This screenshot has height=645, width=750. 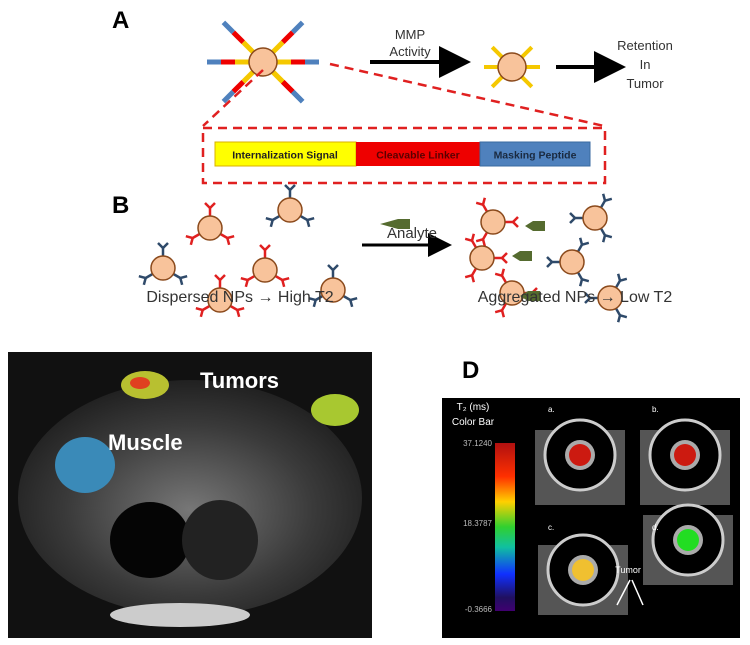 What do you see at coordinates (383, 253) in the screenshot?
I see `nanoparticles` at bounding box center [383, 253].